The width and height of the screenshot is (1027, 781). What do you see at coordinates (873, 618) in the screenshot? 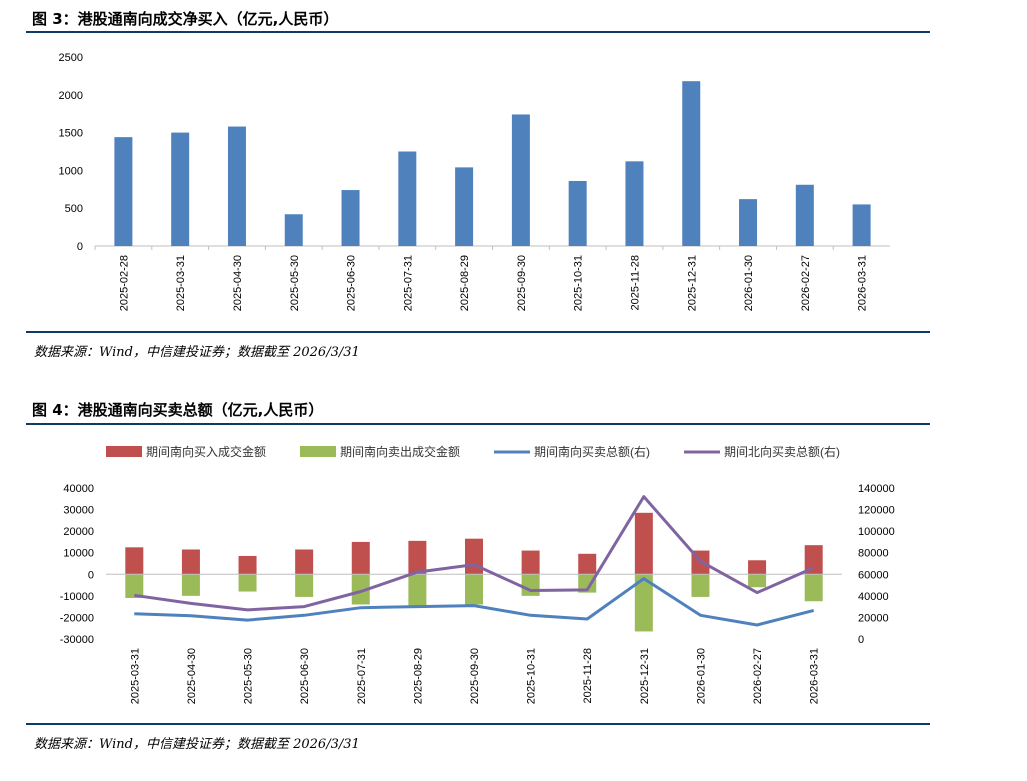
I see `y-right-tick-label: 20000` at bounding box center [873, 618].